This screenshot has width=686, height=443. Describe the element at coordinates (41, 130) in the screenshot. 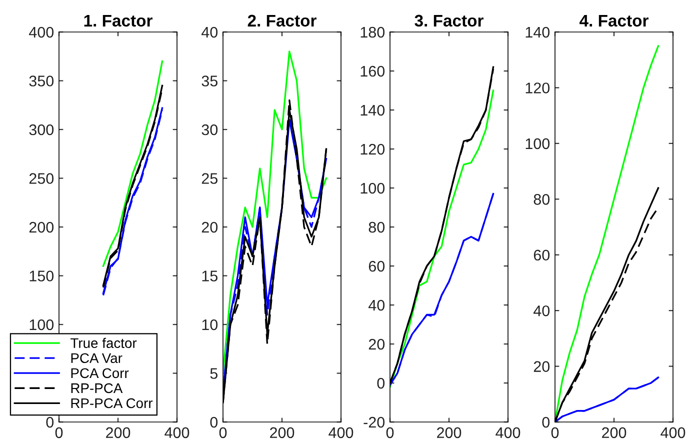

I see `y-tick-label: 300` at that location.